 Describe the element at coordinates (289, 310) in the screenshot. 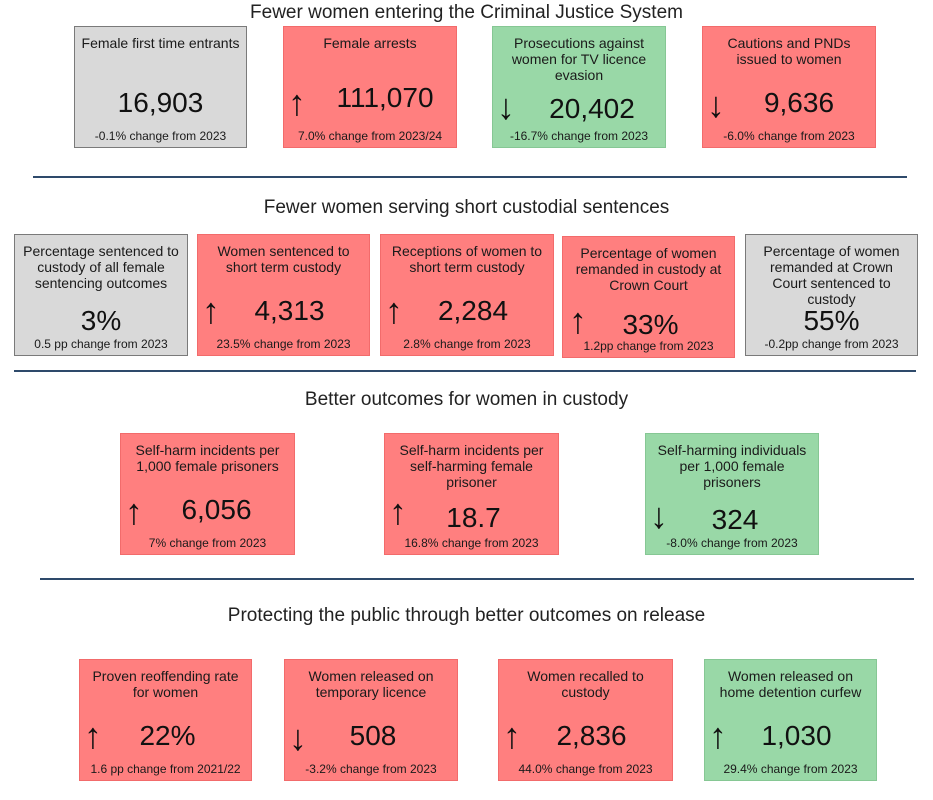

I see `card-value: 4,313` at that location.